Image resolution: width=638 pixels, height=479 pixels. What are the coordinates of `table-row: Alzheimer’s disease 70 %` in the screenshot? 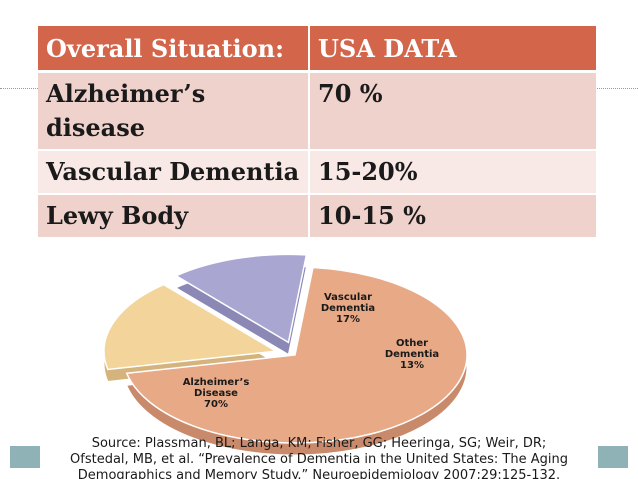 It's located at (317, 112).